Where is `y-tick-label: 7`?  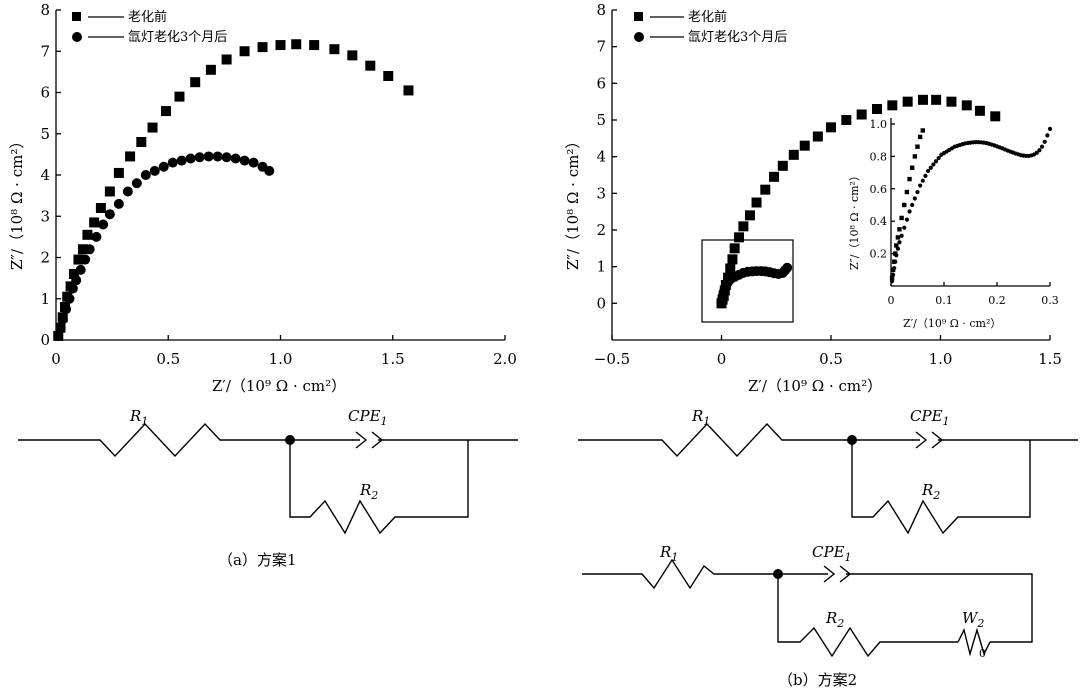 y-tick-label: 7 is located at coordinates (45, 51).